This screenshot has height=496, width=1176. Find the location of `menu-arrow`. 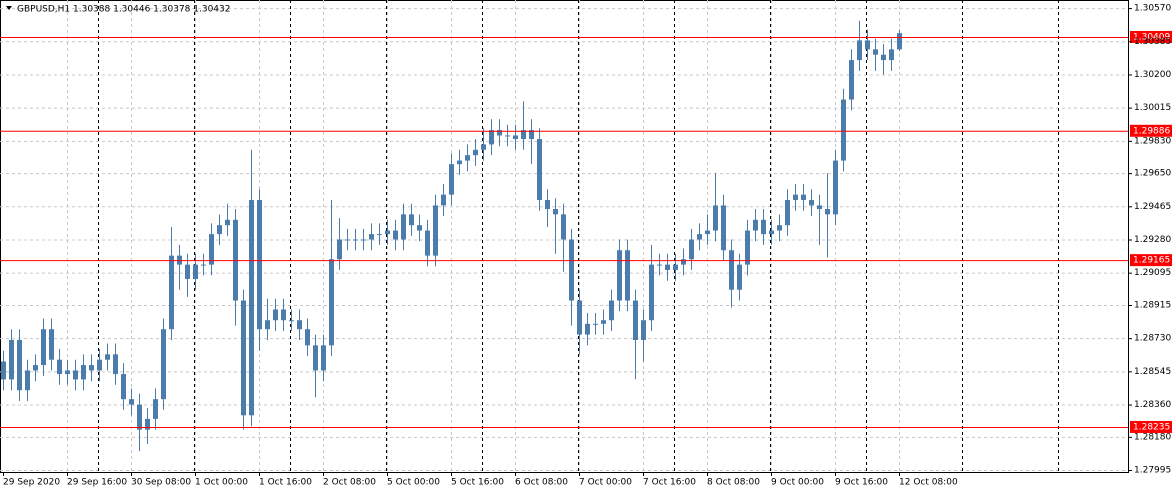

menu-arrow is located at coordinates (9, 8).